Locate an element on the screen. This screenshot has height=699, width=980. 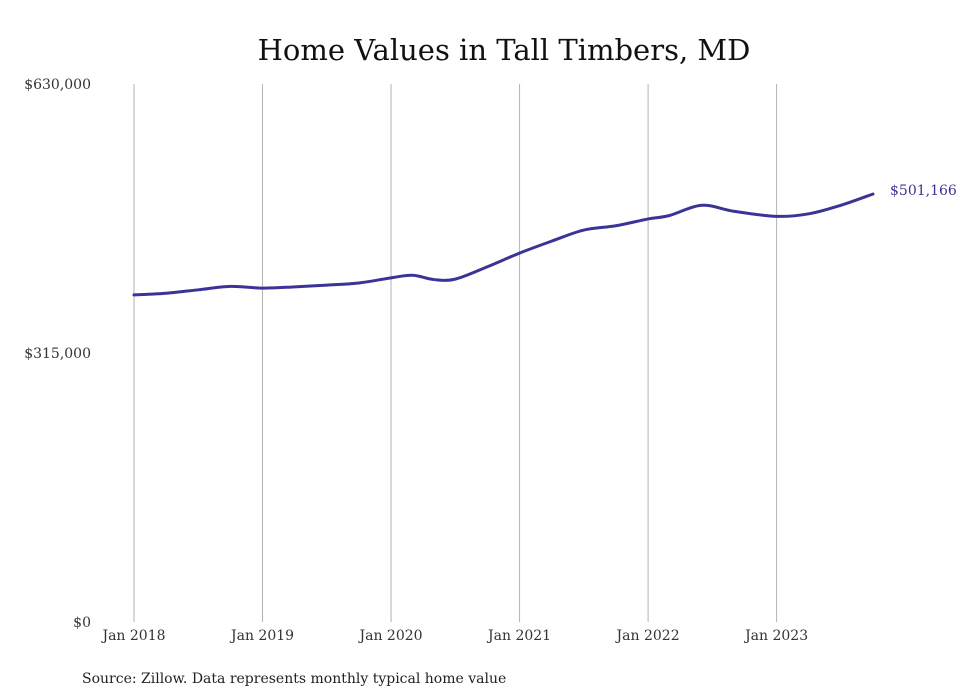
x-tick-label: Jan 2018 is located at coordinates (132, 636).